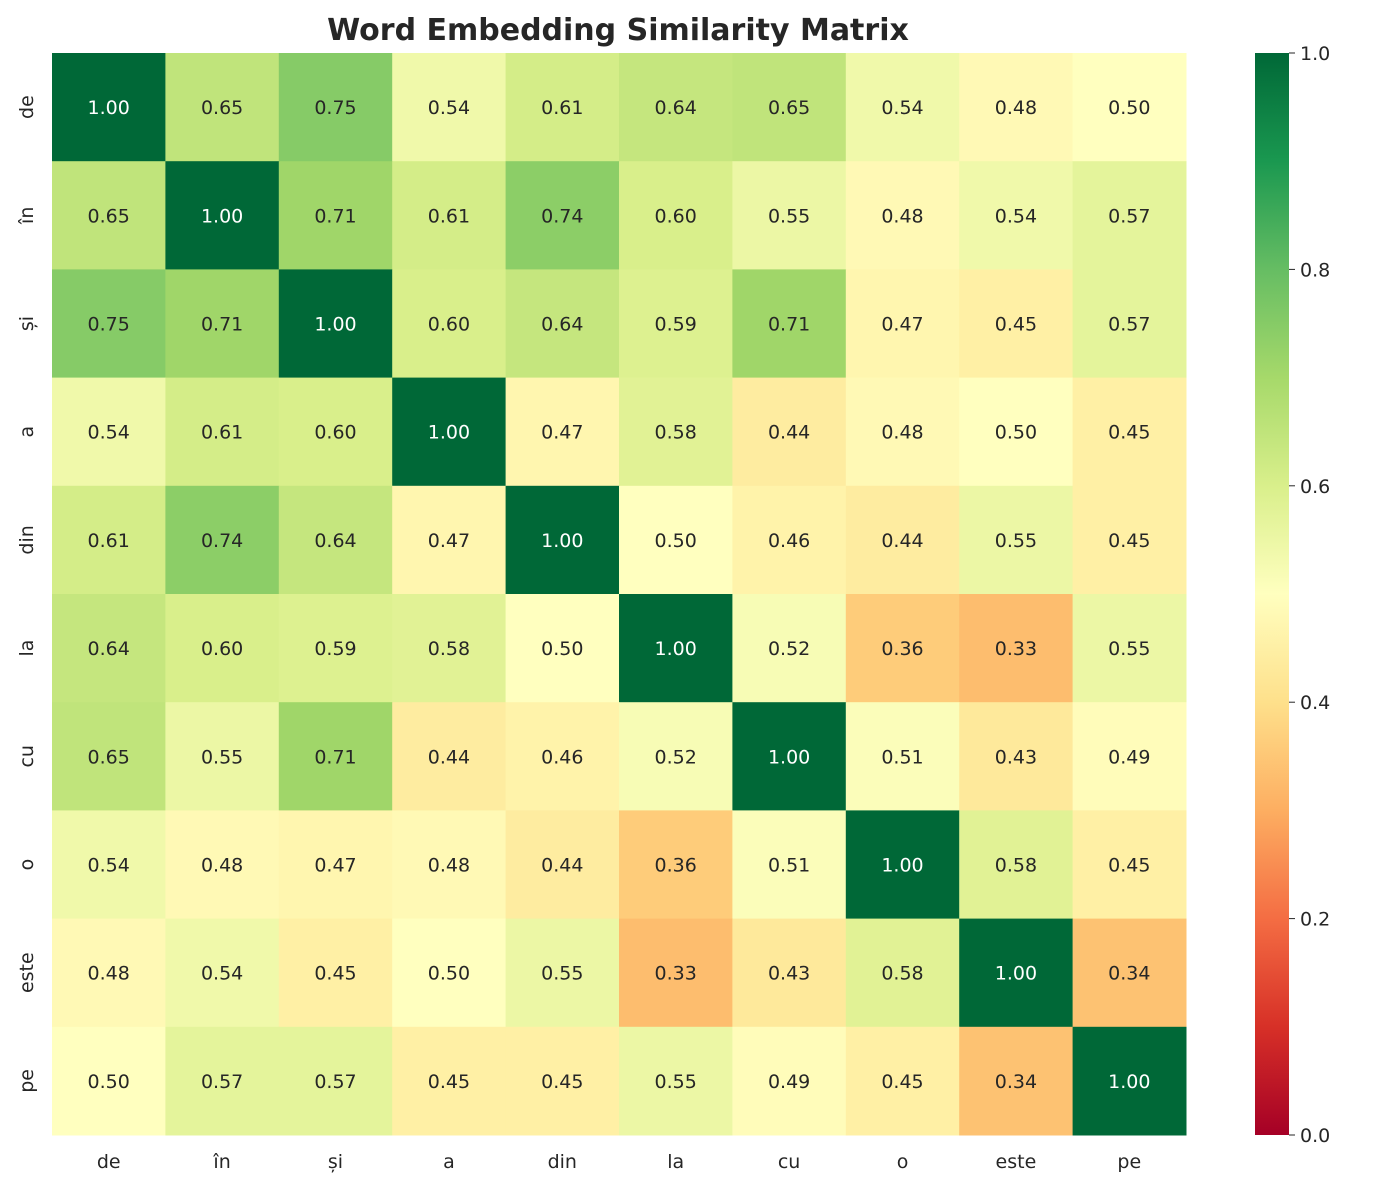  Describe the element at coordinates (1016, 757) in the screenshot. I see `cell-value-label: 0.43` at that location.